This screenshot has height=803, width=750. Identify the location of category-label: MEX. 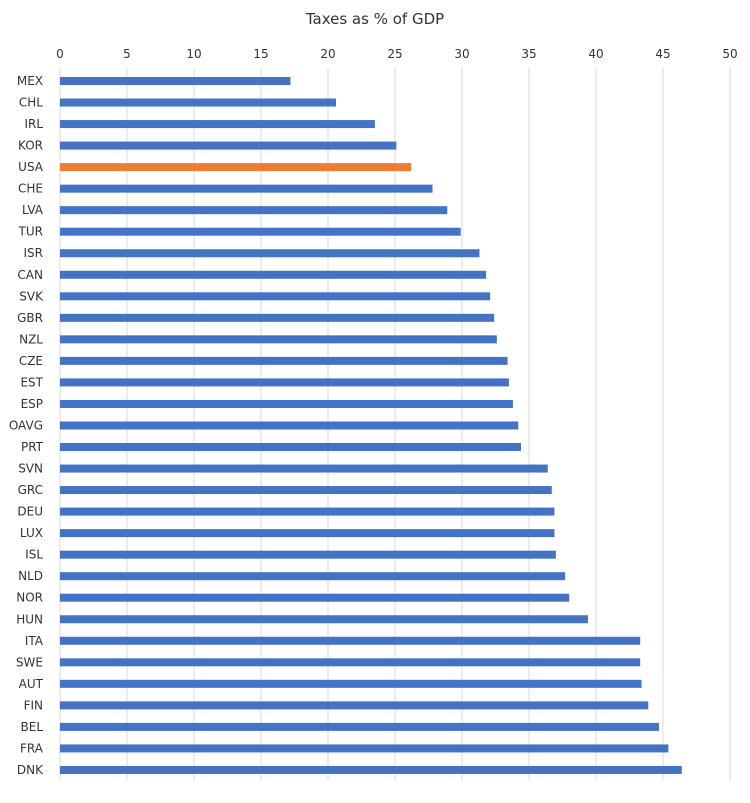
(30, 81).